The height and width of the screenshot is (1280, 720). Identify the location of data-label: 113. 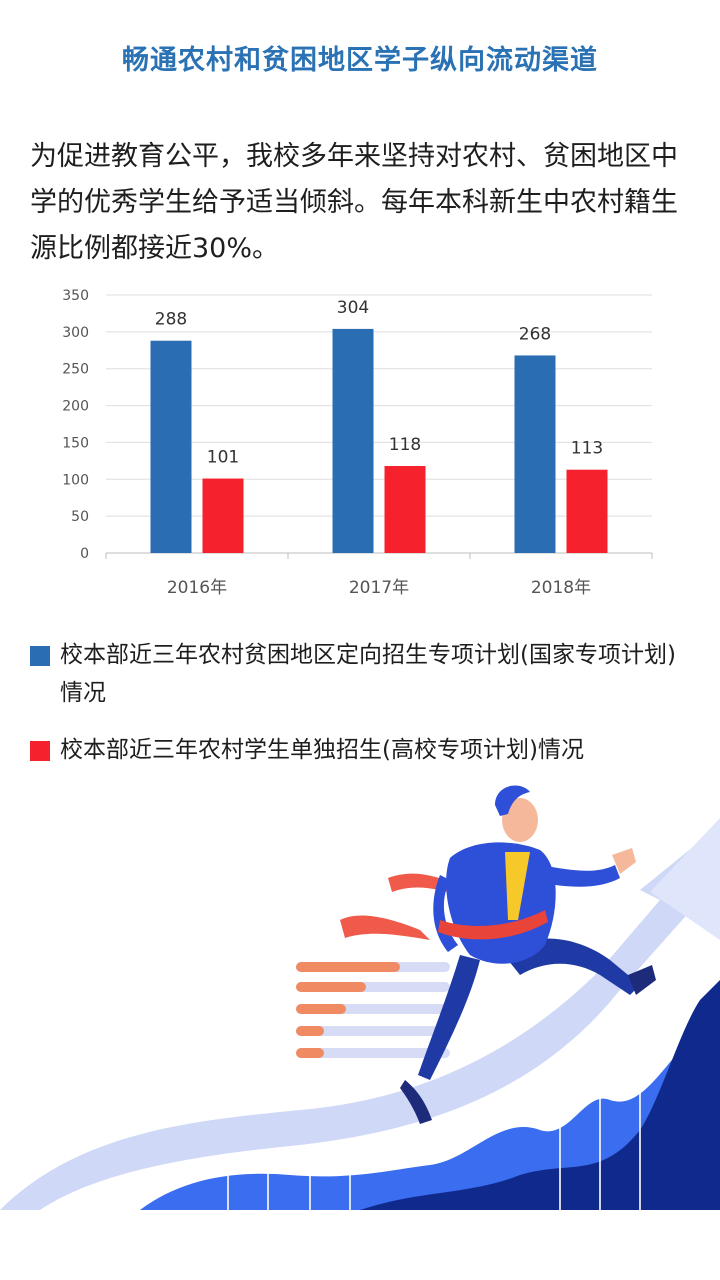
(587, 449).